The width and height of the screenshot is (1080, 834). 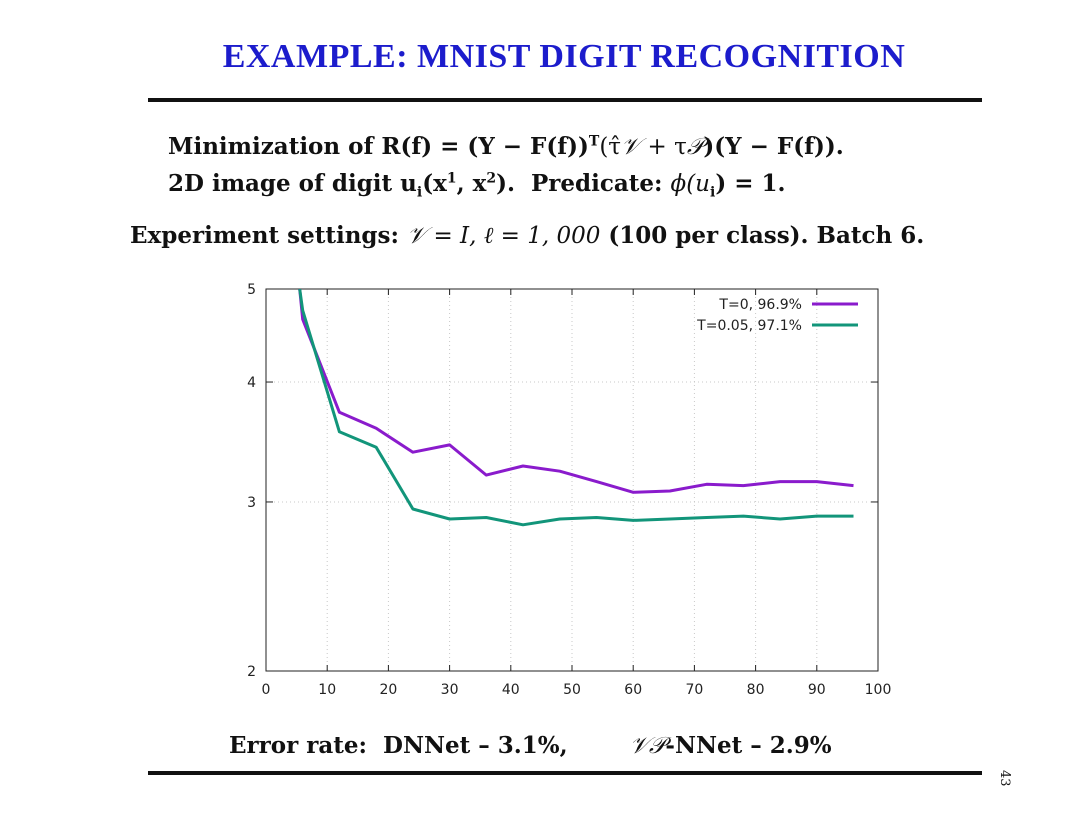 I want to click on slide-title: EXAMPLE: MNIST DIGIT RECOGNITION, so click(x=564, y=56).